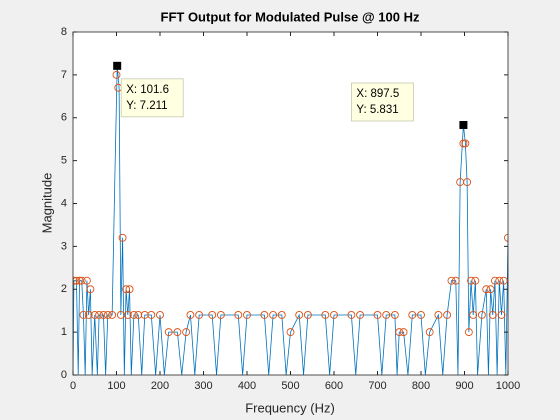 The width and height of the screenshot is (560, 420). I want to click on y-tick-label: 2, so click(64, 289).